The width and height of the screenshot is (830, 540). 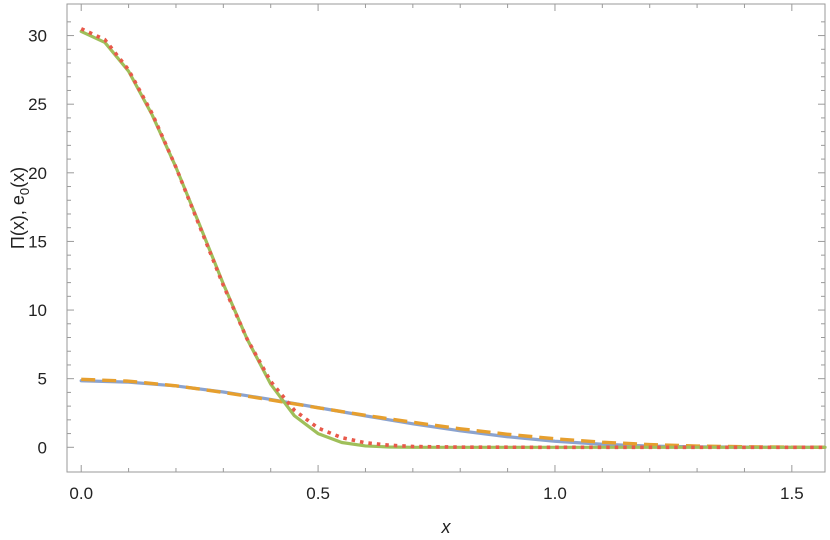 What do you see at coordinates (81, 493) in the screenshot?
I see `x-tick-label: 0.0` at bounding box center [81, 493].